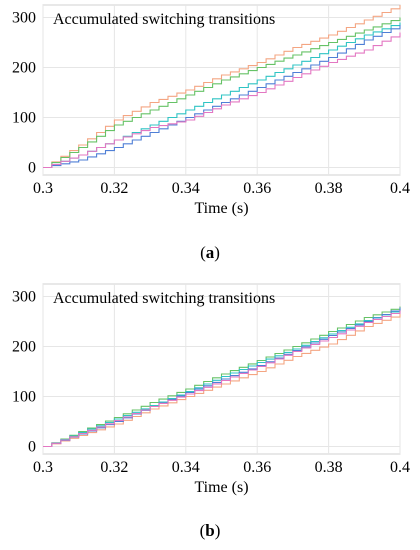 The image size is (420, 550). I want to click on caption-a-label: a, so click(210, 252).